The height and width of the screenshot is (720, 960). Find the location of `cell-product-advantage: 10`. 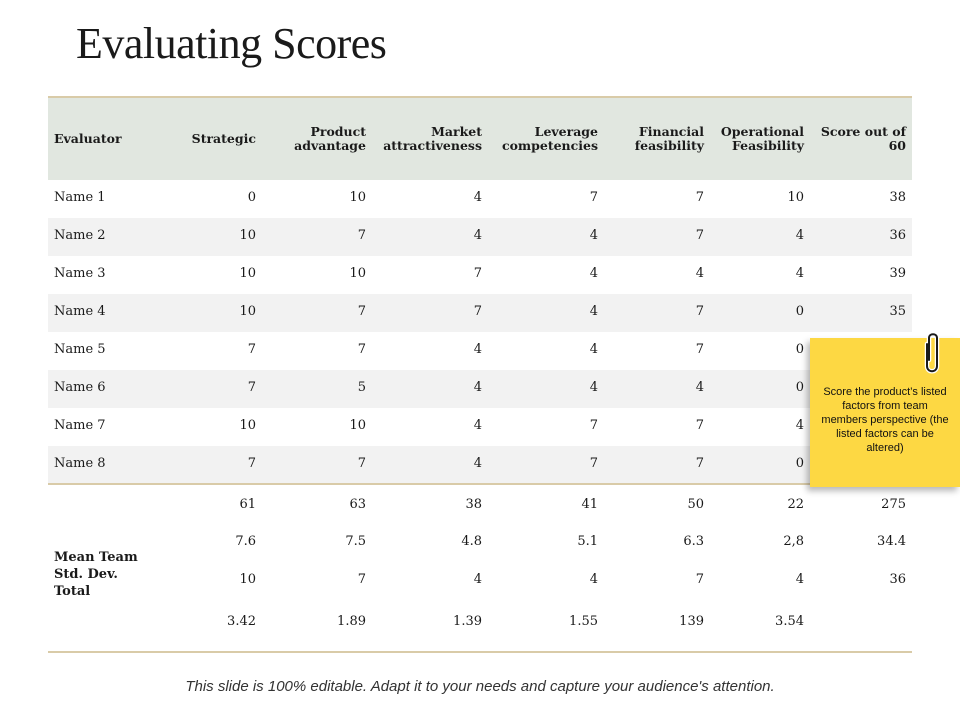

cell-product-advantage: 10 is located at coordinates (357, 273).